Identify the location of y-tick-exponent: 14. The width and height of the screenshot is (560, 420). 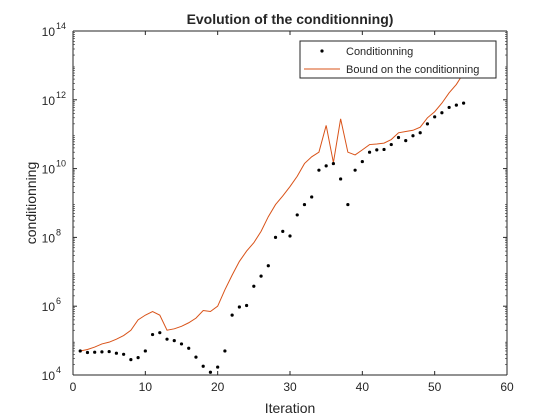
(61, 26).